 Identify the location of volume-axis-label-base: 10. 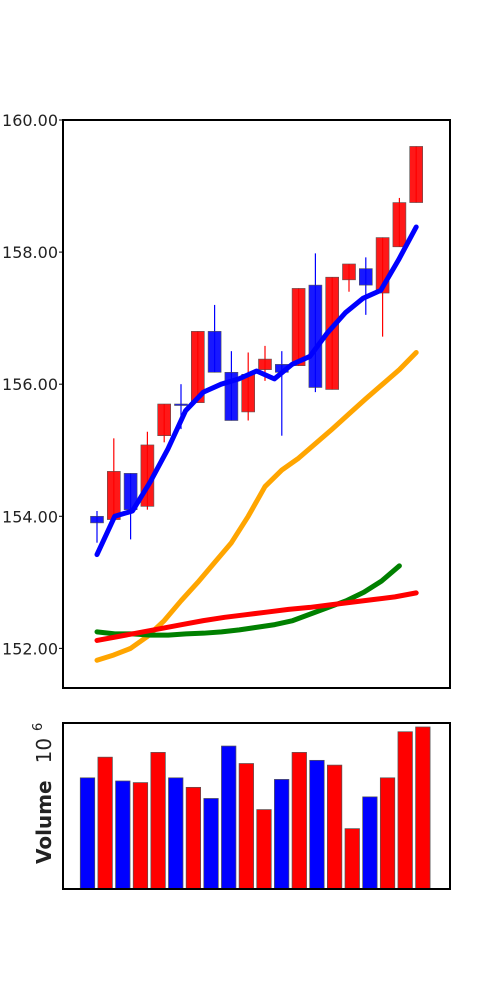
(44, 750).